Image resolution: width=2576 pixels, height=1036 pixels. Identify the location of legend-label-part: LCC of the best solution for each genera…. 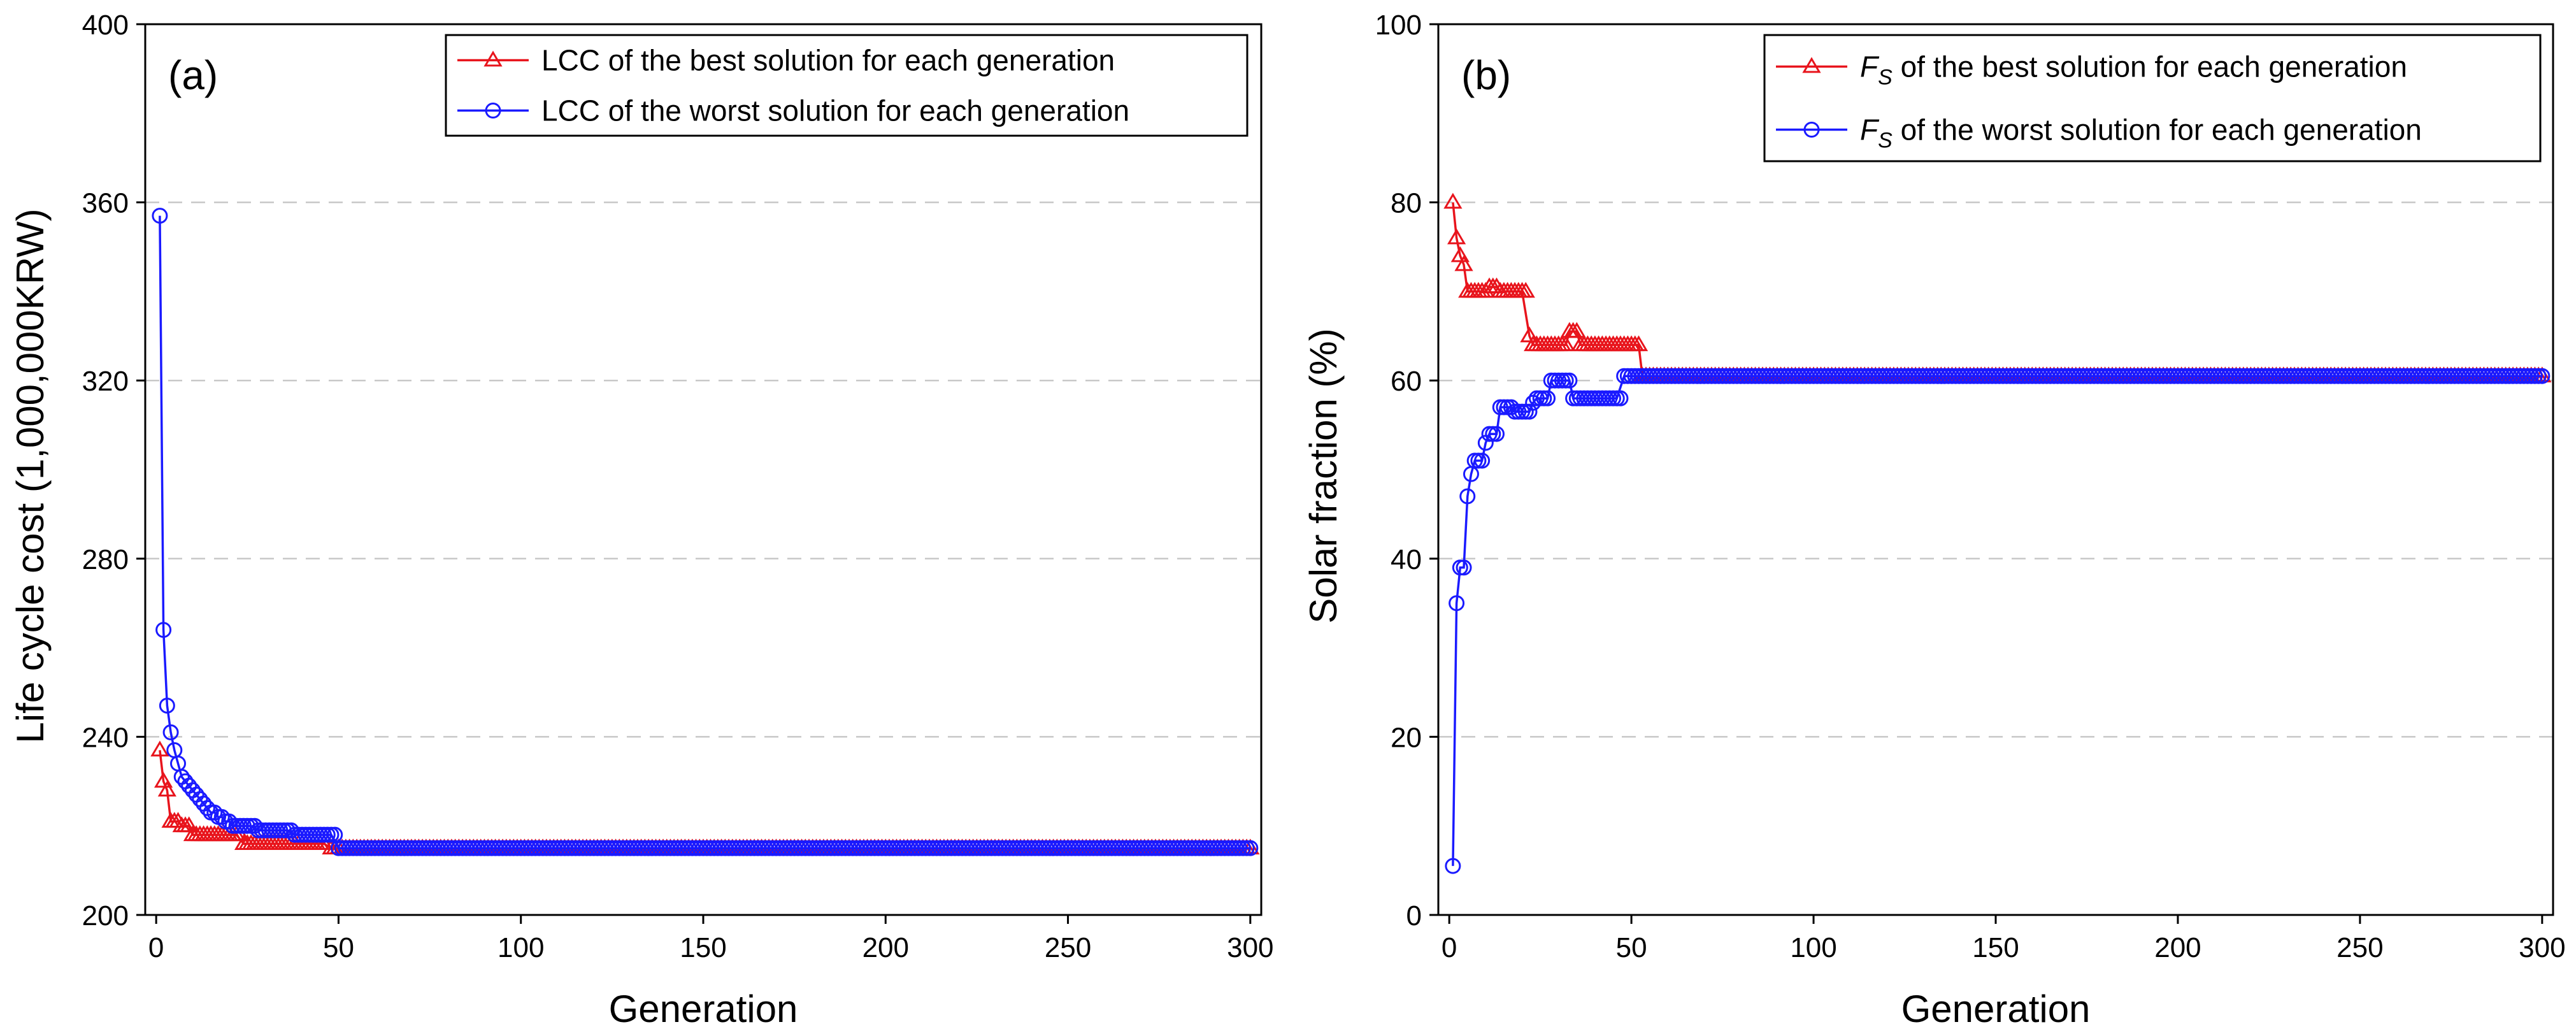
(828, 61).